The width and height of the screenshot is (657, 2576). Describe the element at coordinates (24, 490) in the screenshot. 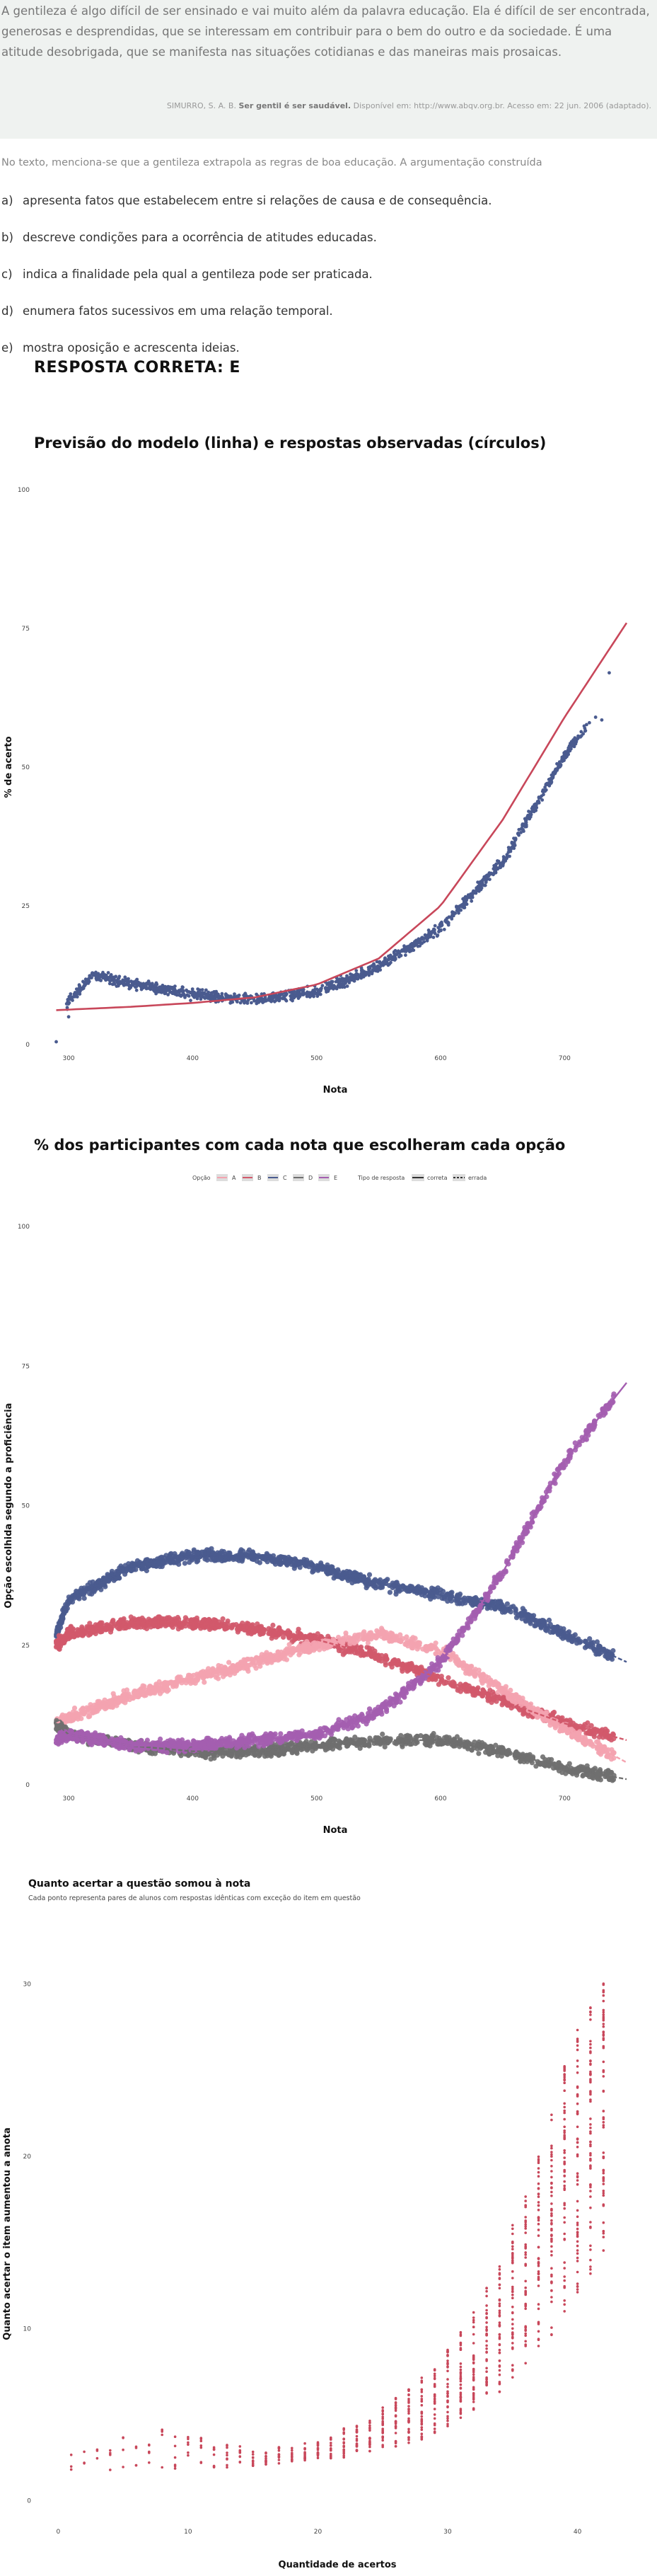

I see `chart1-ytick-label: 100` at that location.